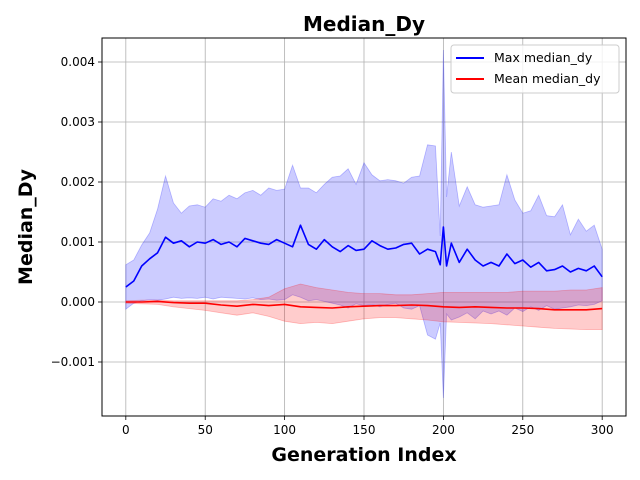  Describe the element at coordinates (364, 256) in the screenshot. I see `line-max` at that location.